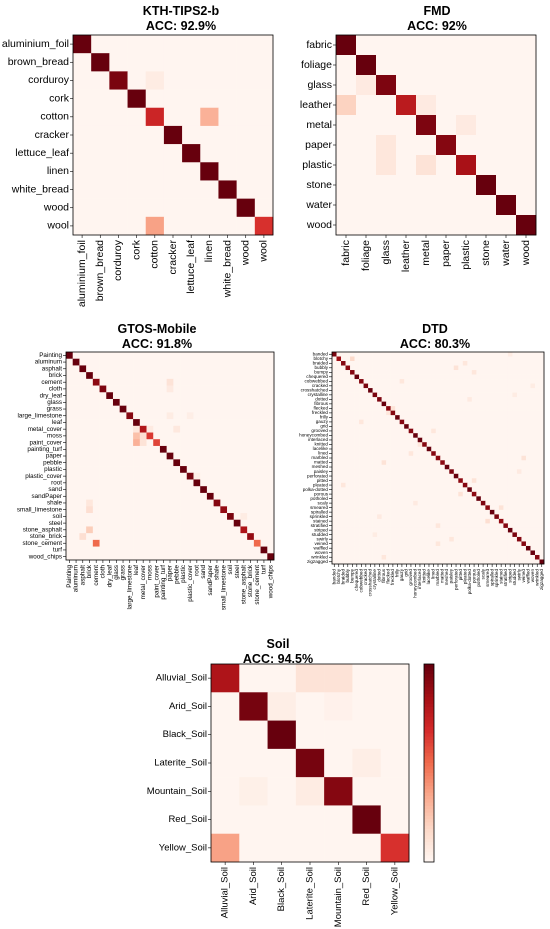 Image resolution: width=550 pixels, height=929 pixels. What do you see at coordinates (315, 390) in the screenshot?
I see `y-tick-label: crosshatched` at bounding box center [315, 390].